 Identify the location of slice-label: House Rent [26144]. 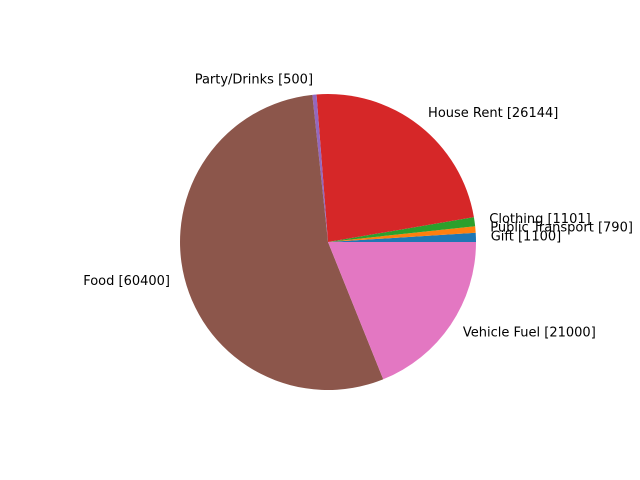
(493, 113).